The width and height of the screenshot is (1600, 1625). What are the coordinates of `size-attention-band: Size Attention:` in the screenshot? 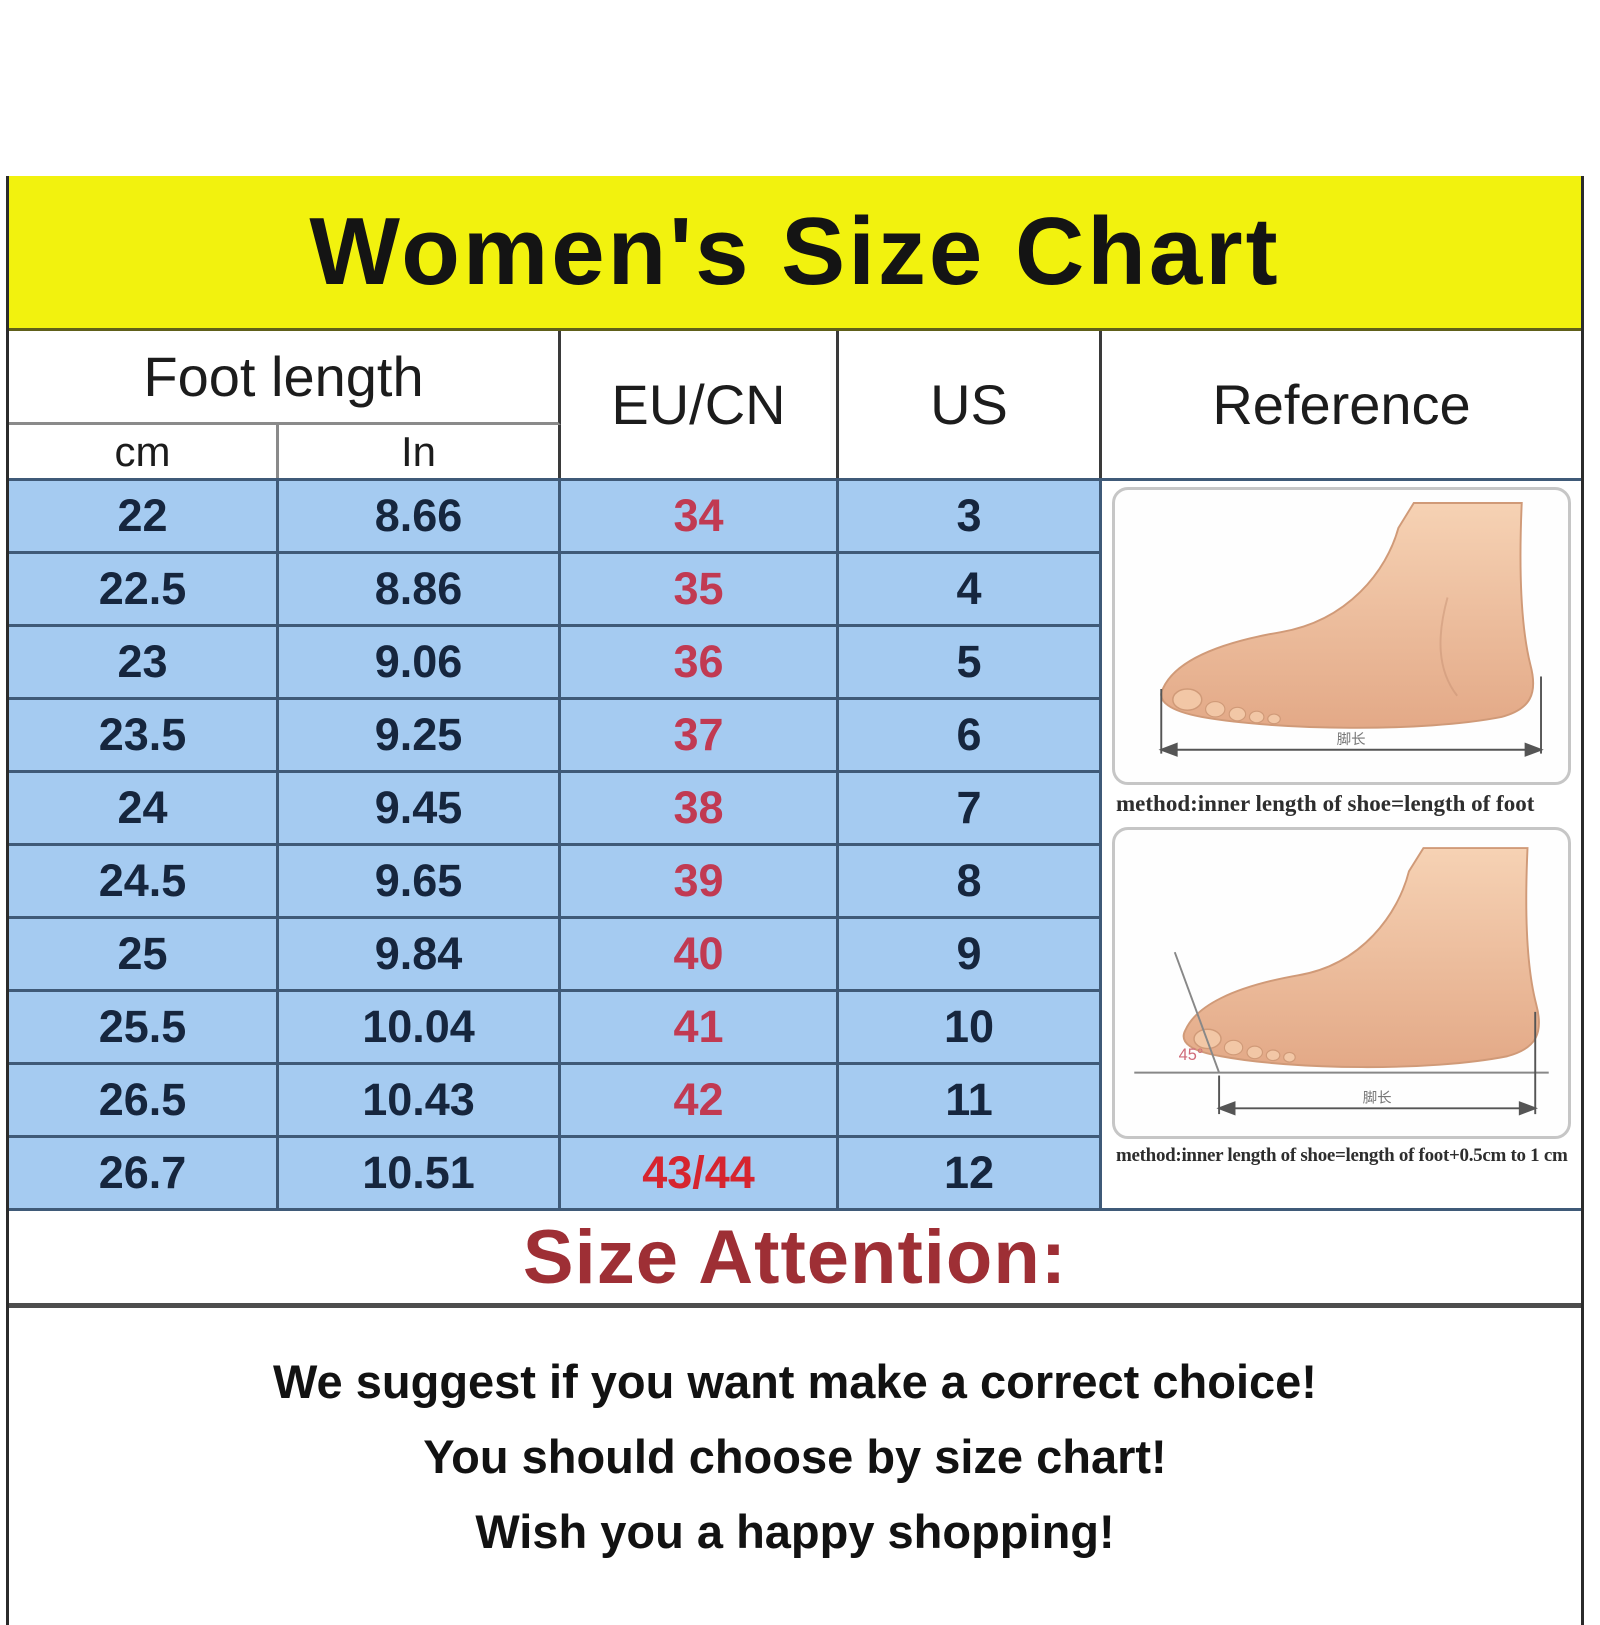 It's located at (795, 1257).